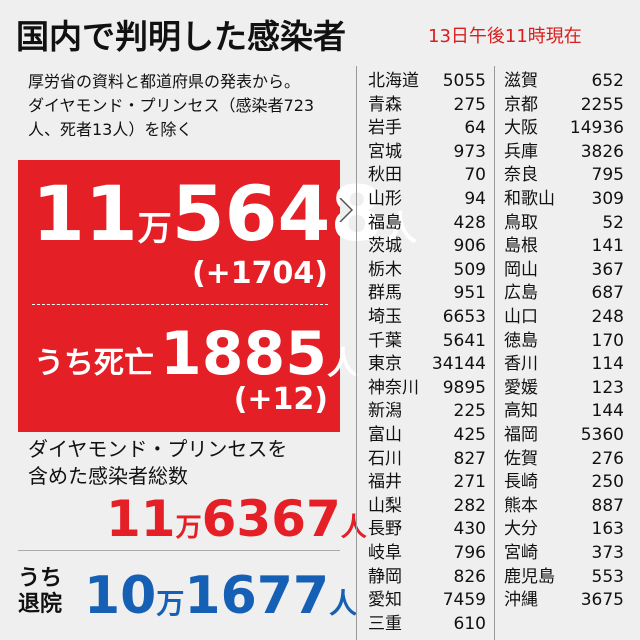 This screenshot has height=640, width=640. What do you see at coordinates (427, 529) in the screenshot?
I see `prefecture-row: 長野 430` at bounding box center [427, 529].